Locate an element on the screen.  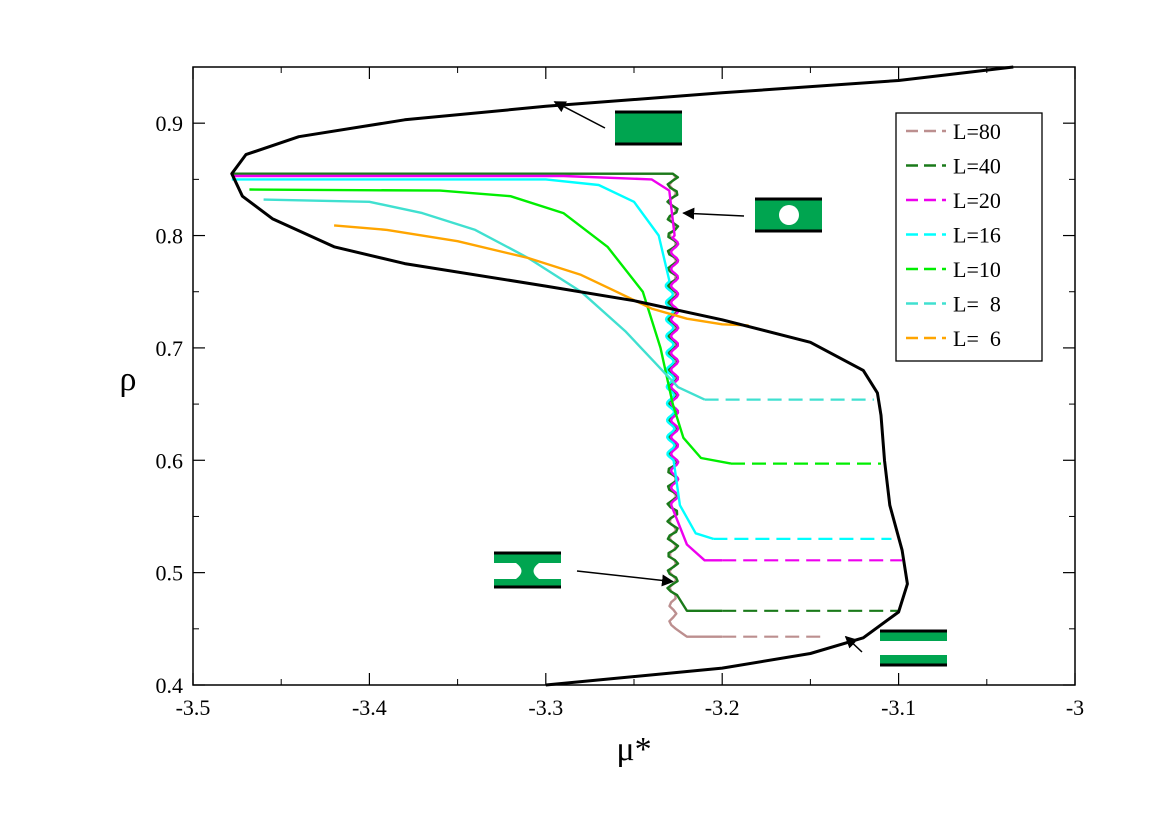
y-axis-title: ρ is located at coordinates (128, 379).